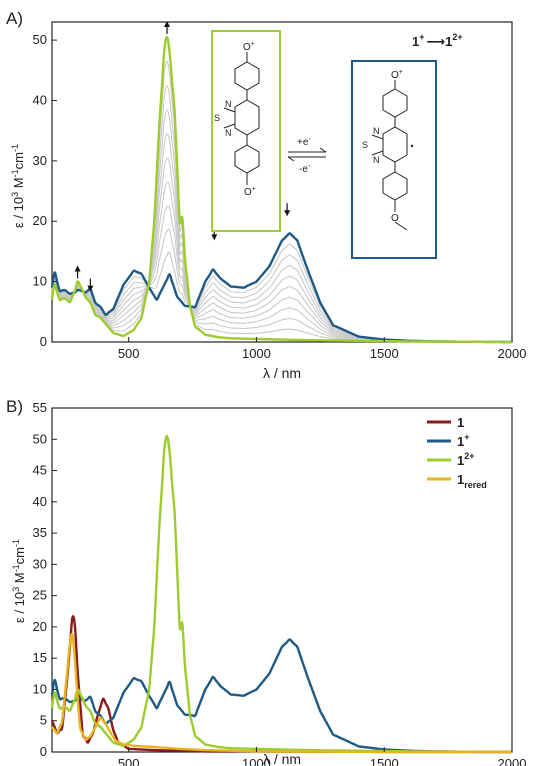 The height and width of the screenshot is (766, 533). Describe the element at coordinates (322, 756) in the screenshot. I see `panel-b-x-ticks: 500 1000 1500 2000` at that location.